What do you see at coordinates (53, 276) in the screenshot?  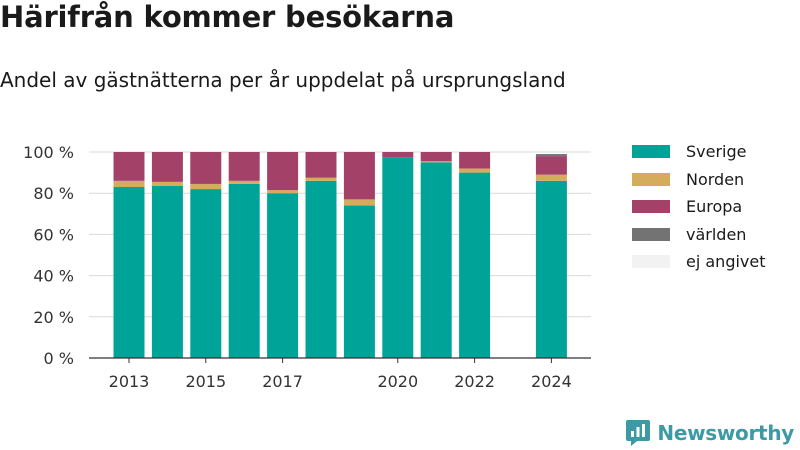 I see `y-tick-label: 40 %` at bounding box center [53, 276].